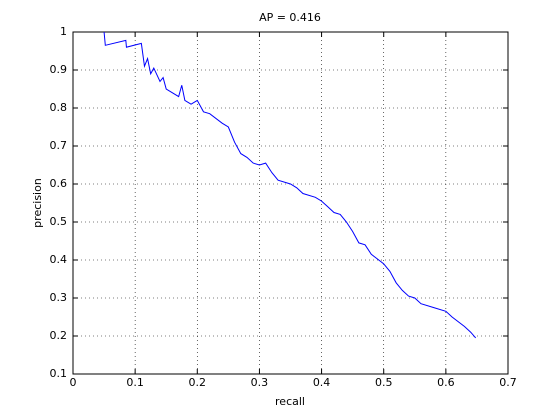 This screenshot has width=560, height=420. Describe the element at coordinates (59, 297) in the screenshot. I see `y-tick-label: 0.3` at that location.